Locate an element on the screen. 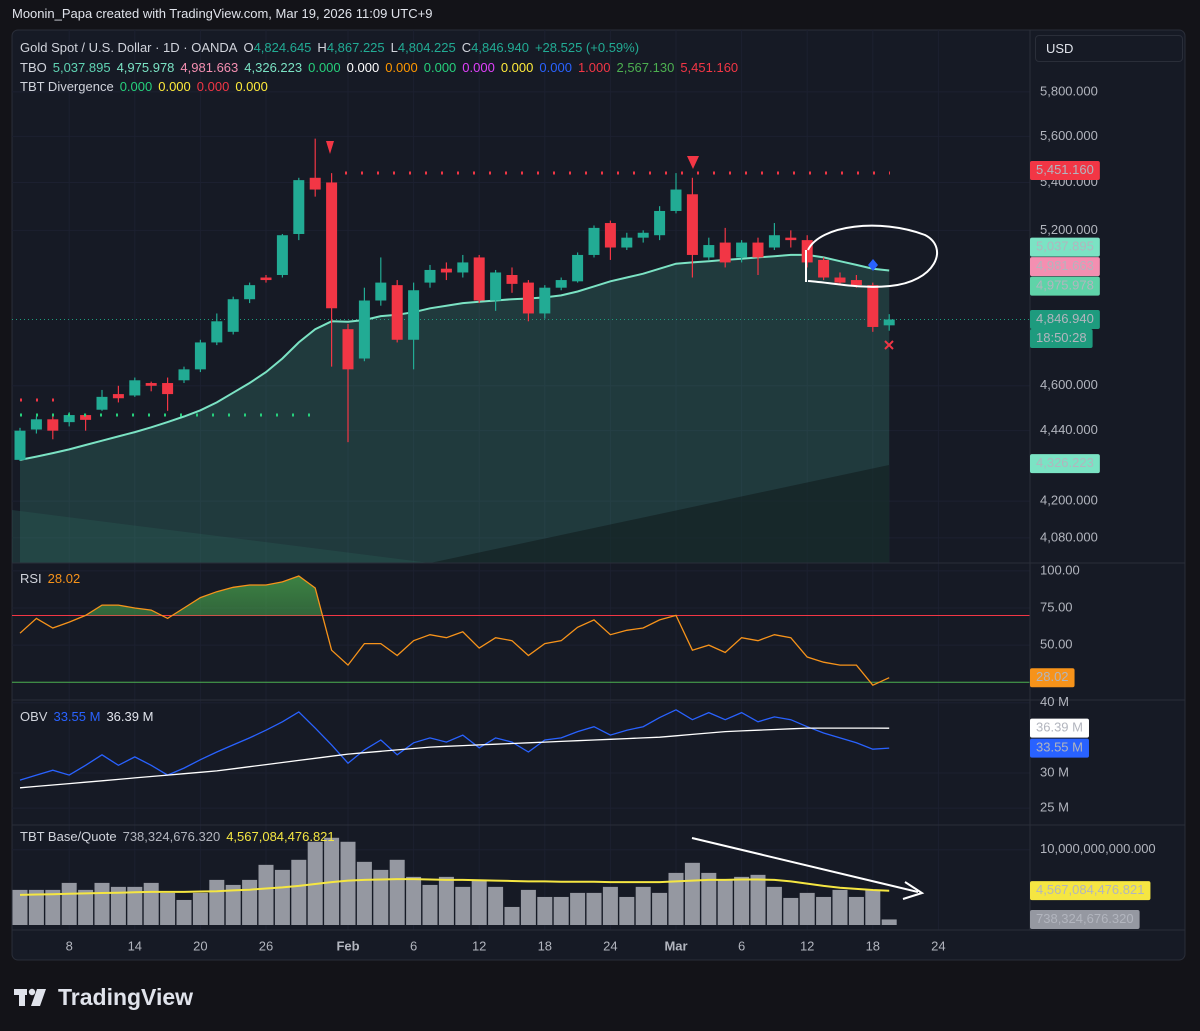 The width and height of the screenshot is (1200, 1031). ma-line is located at coordinates (454, 357).